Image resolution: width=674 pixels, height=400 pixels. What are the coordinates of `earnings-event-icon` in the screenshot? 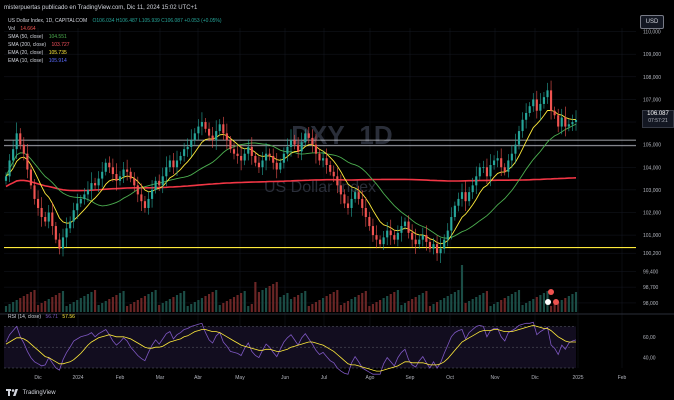 It's located at (556, 302).